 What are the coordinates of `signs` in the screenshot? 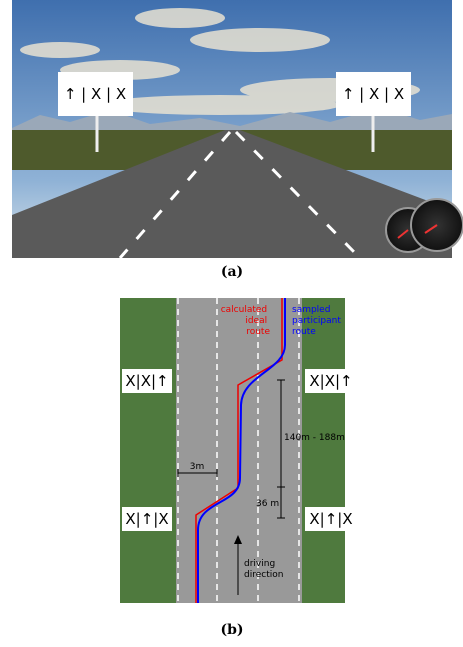 It's located at (239, 450).